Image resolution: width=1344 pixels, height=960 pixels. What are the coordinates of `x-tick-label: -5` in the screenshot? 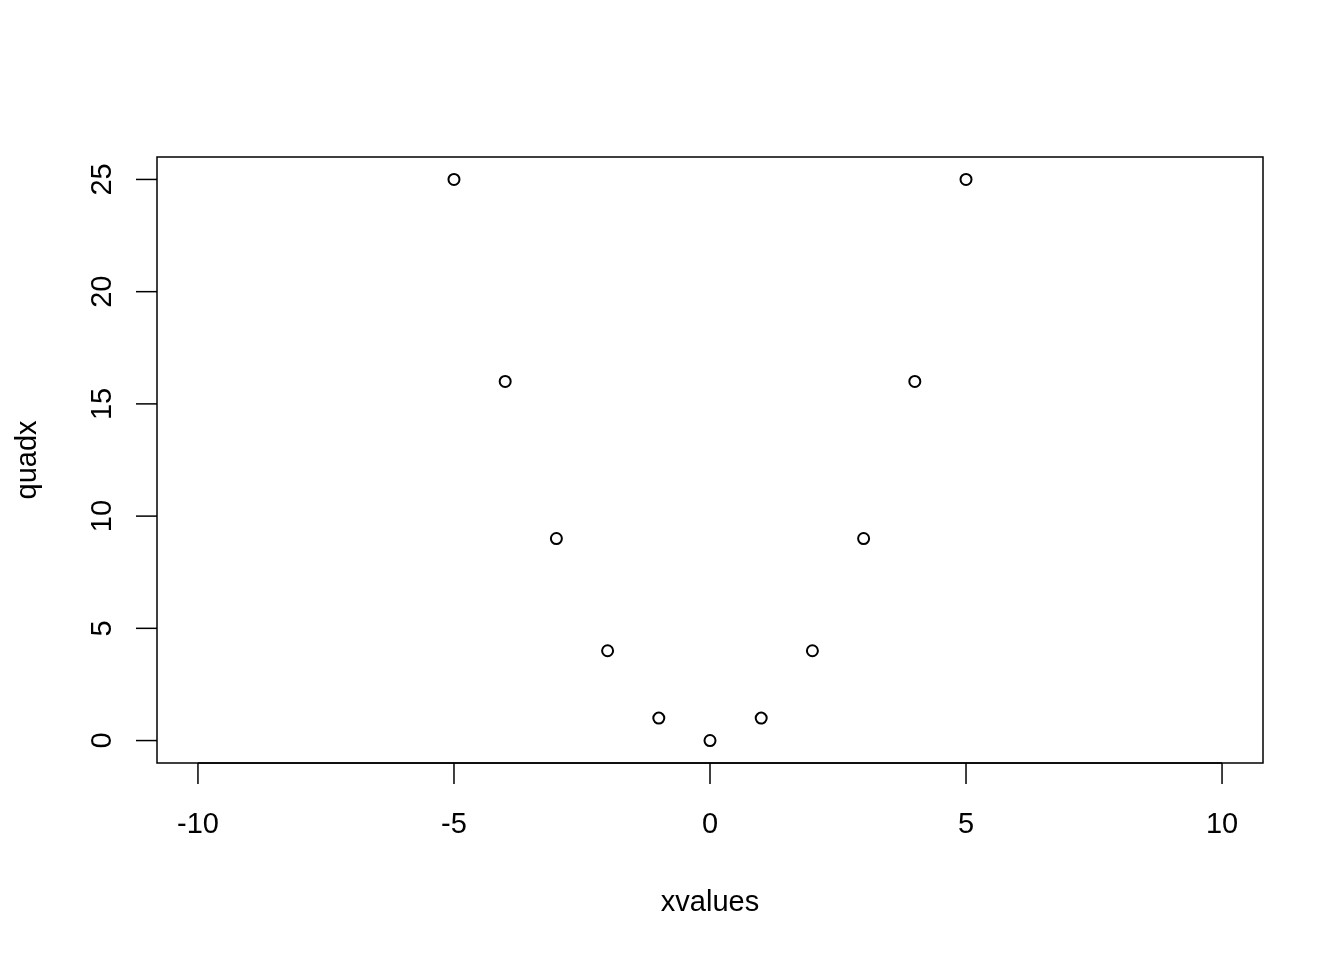 It's located at (454, 823).